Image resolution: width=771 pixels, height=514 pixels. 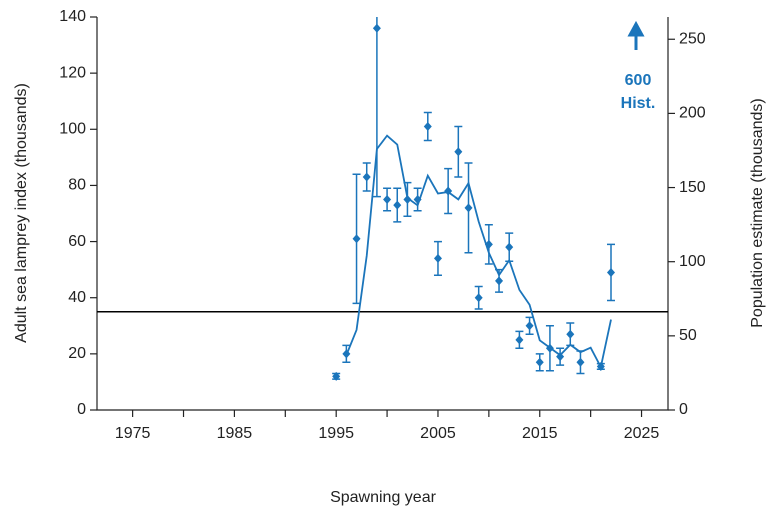 I want to click on y-tick-label: 100, so click(x=72, y=129).